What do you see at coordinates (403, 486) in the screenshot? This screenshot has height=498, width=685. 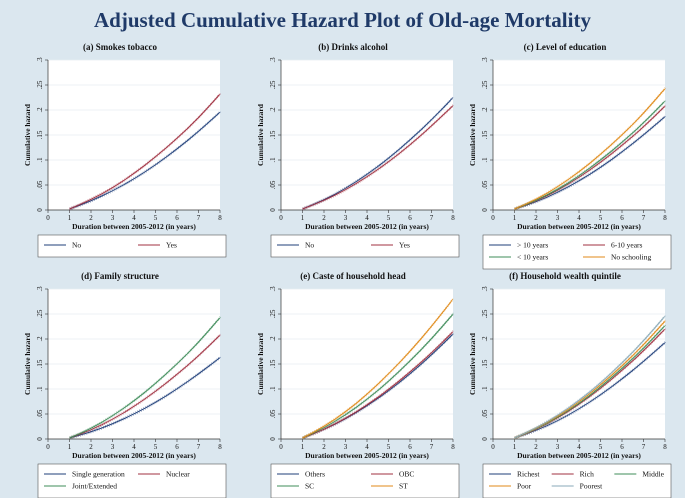 I see `legend-label: ST` at bounding box center [403, 486].